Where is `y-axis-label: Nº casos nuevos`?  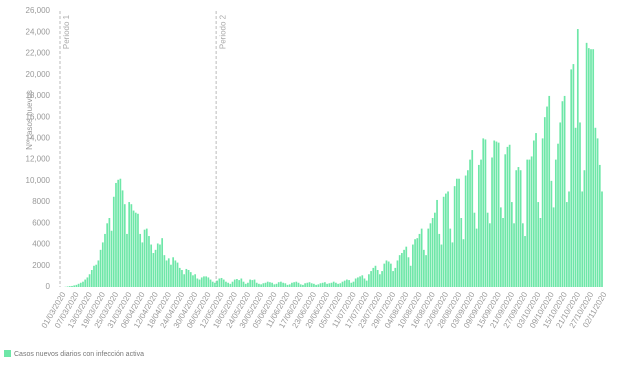
y-axis-label: Nº casos nuevos is located at coordinates (29, 120).